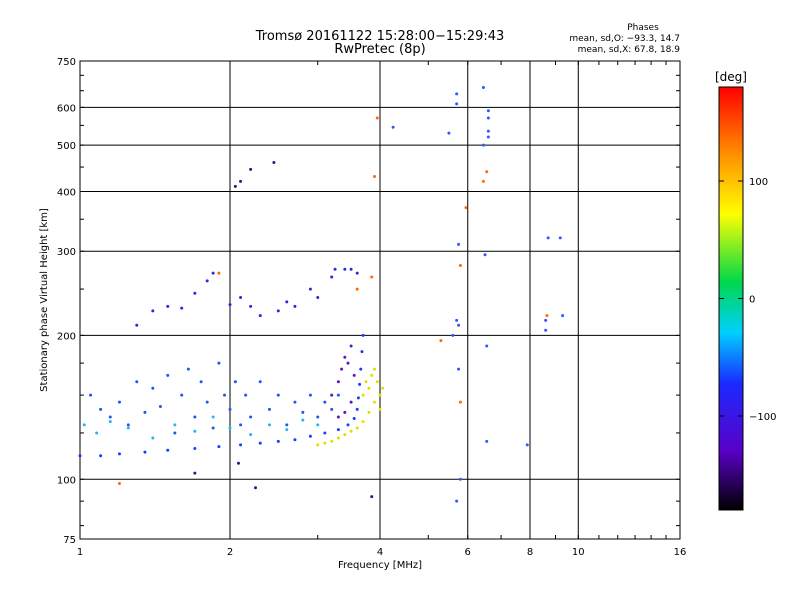 The height and width of the screenshot is (600, 800). What do you see at coordinates (66, 192) in the screenshot?
I see `y-tick-label: 400` at bounding box center [66, 192].